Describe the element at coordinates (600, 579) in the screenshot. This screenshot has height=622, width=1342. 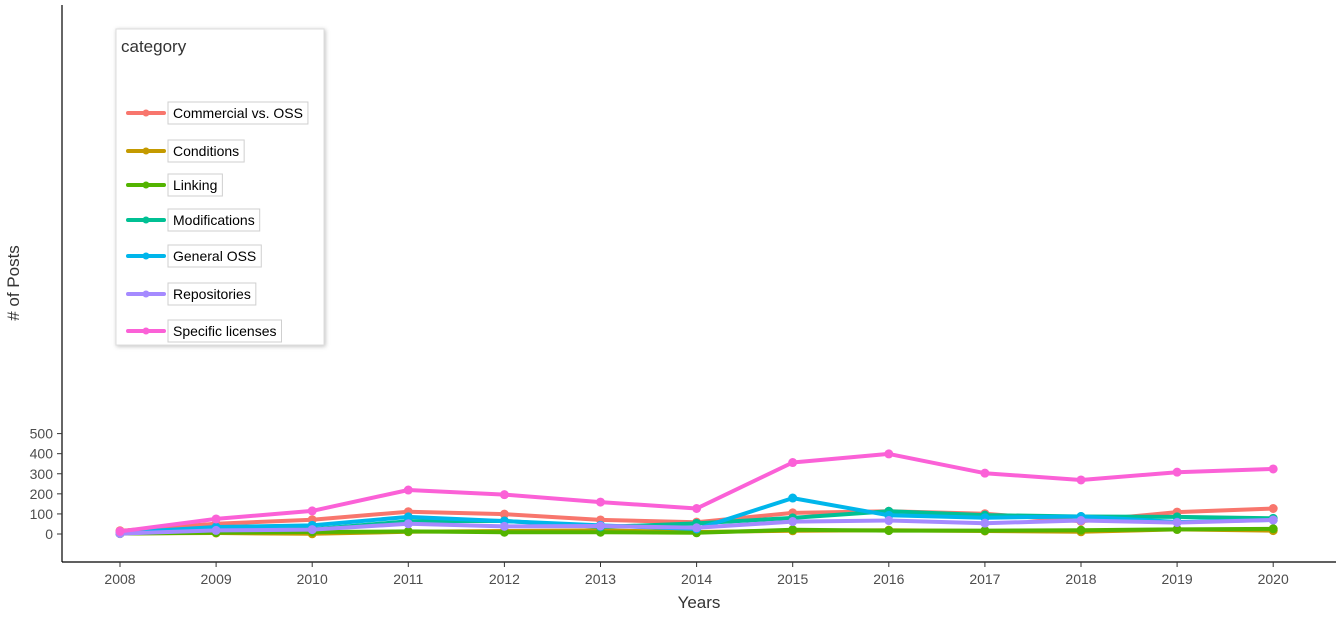
I see `x-tick-label: 2013` at that location.